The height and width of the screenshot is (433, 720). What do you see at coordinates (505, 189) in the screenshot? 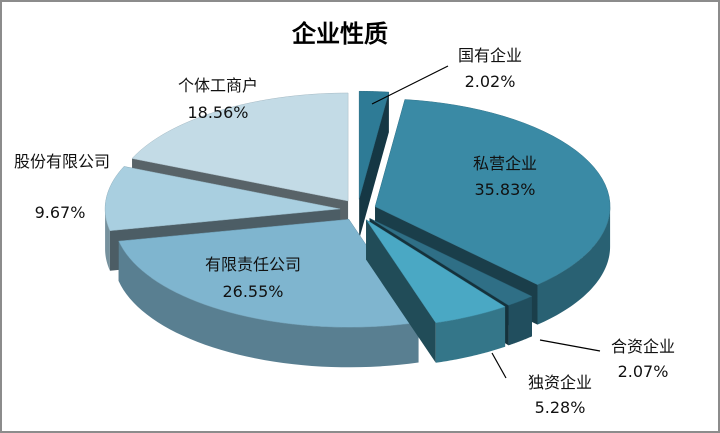
I see `value-label: 35.83%` at bounding box center [505, 189].